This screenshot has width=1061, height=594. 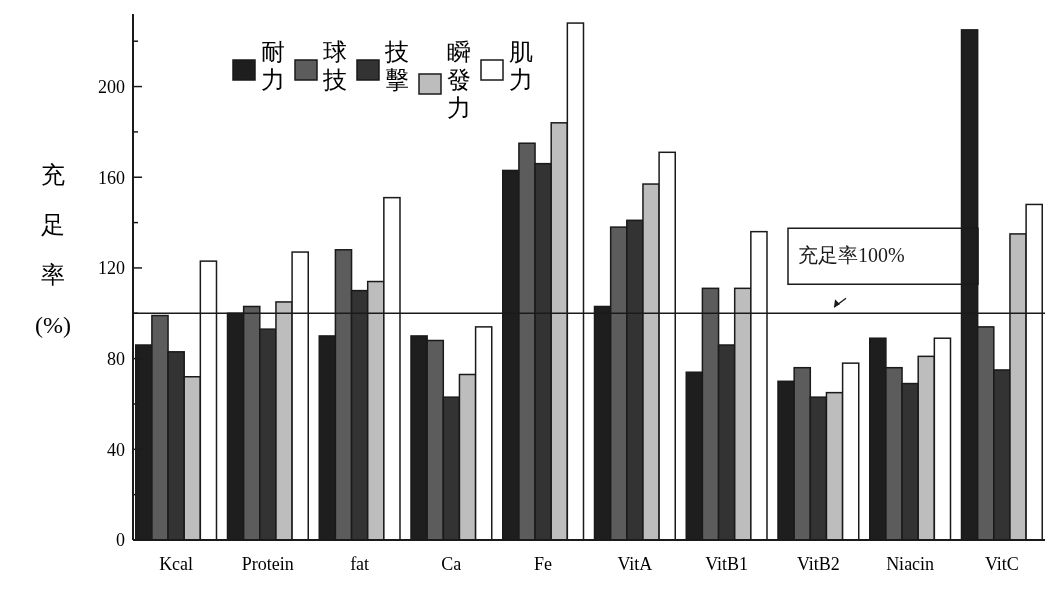 I want to click on x-tick-label: Protein, so click(x=267, y=564).